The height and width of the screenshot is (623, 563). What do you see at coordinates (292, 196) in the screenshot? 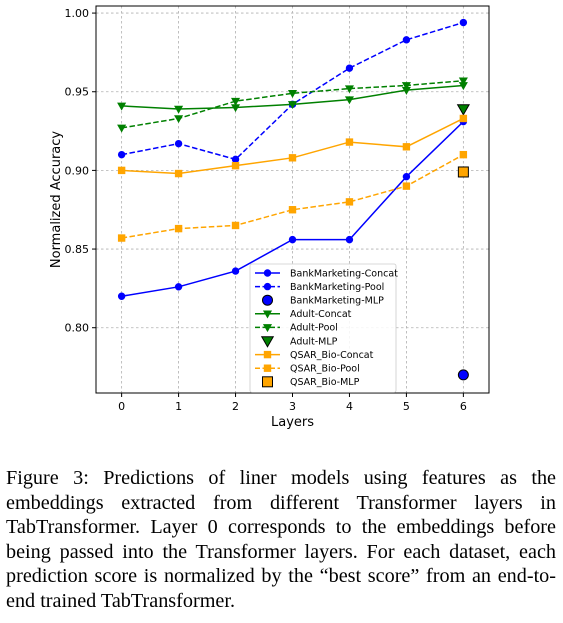
I see `series-qsar-bio-pool` at bounding box center [292, 196].